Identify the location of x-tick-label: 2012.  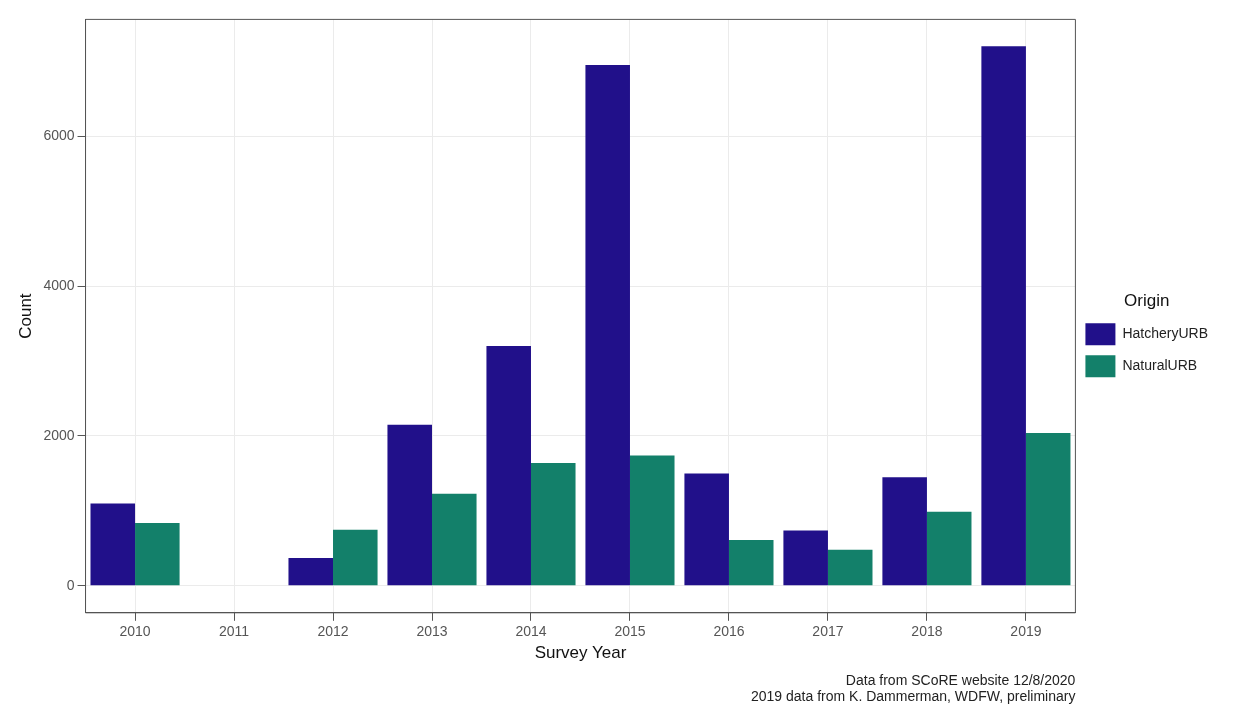
(333, 631).